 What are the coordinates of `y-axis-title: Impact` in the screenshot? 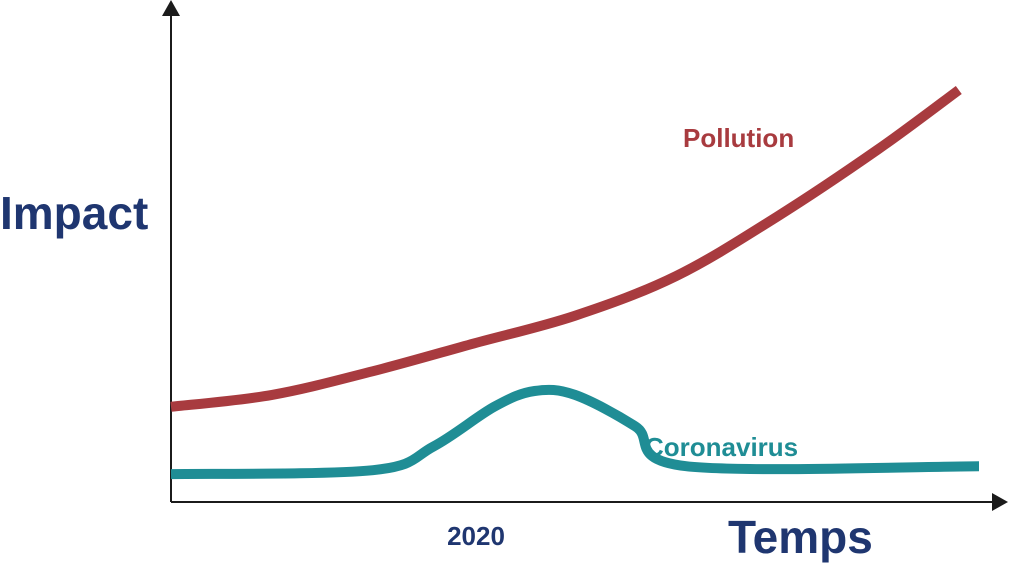 It's located at (74, 213).